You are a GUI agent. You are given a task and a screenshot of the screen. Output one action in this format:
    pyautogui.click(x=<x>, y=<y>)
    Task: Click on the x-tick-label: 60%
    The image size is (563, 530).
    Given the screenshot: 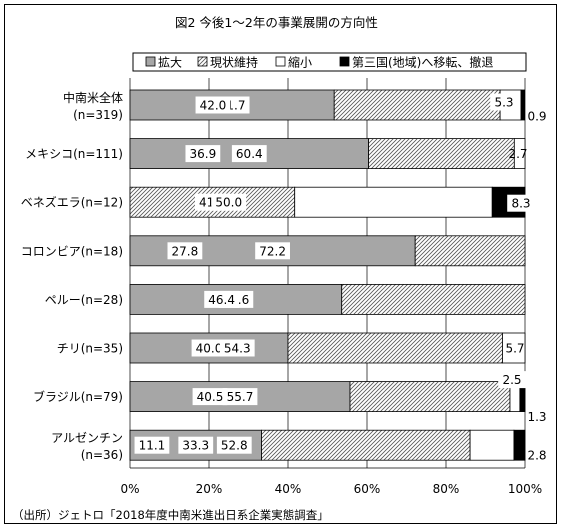 What is the action you would take?
    pyautogui.click(x=367, y=489)
    